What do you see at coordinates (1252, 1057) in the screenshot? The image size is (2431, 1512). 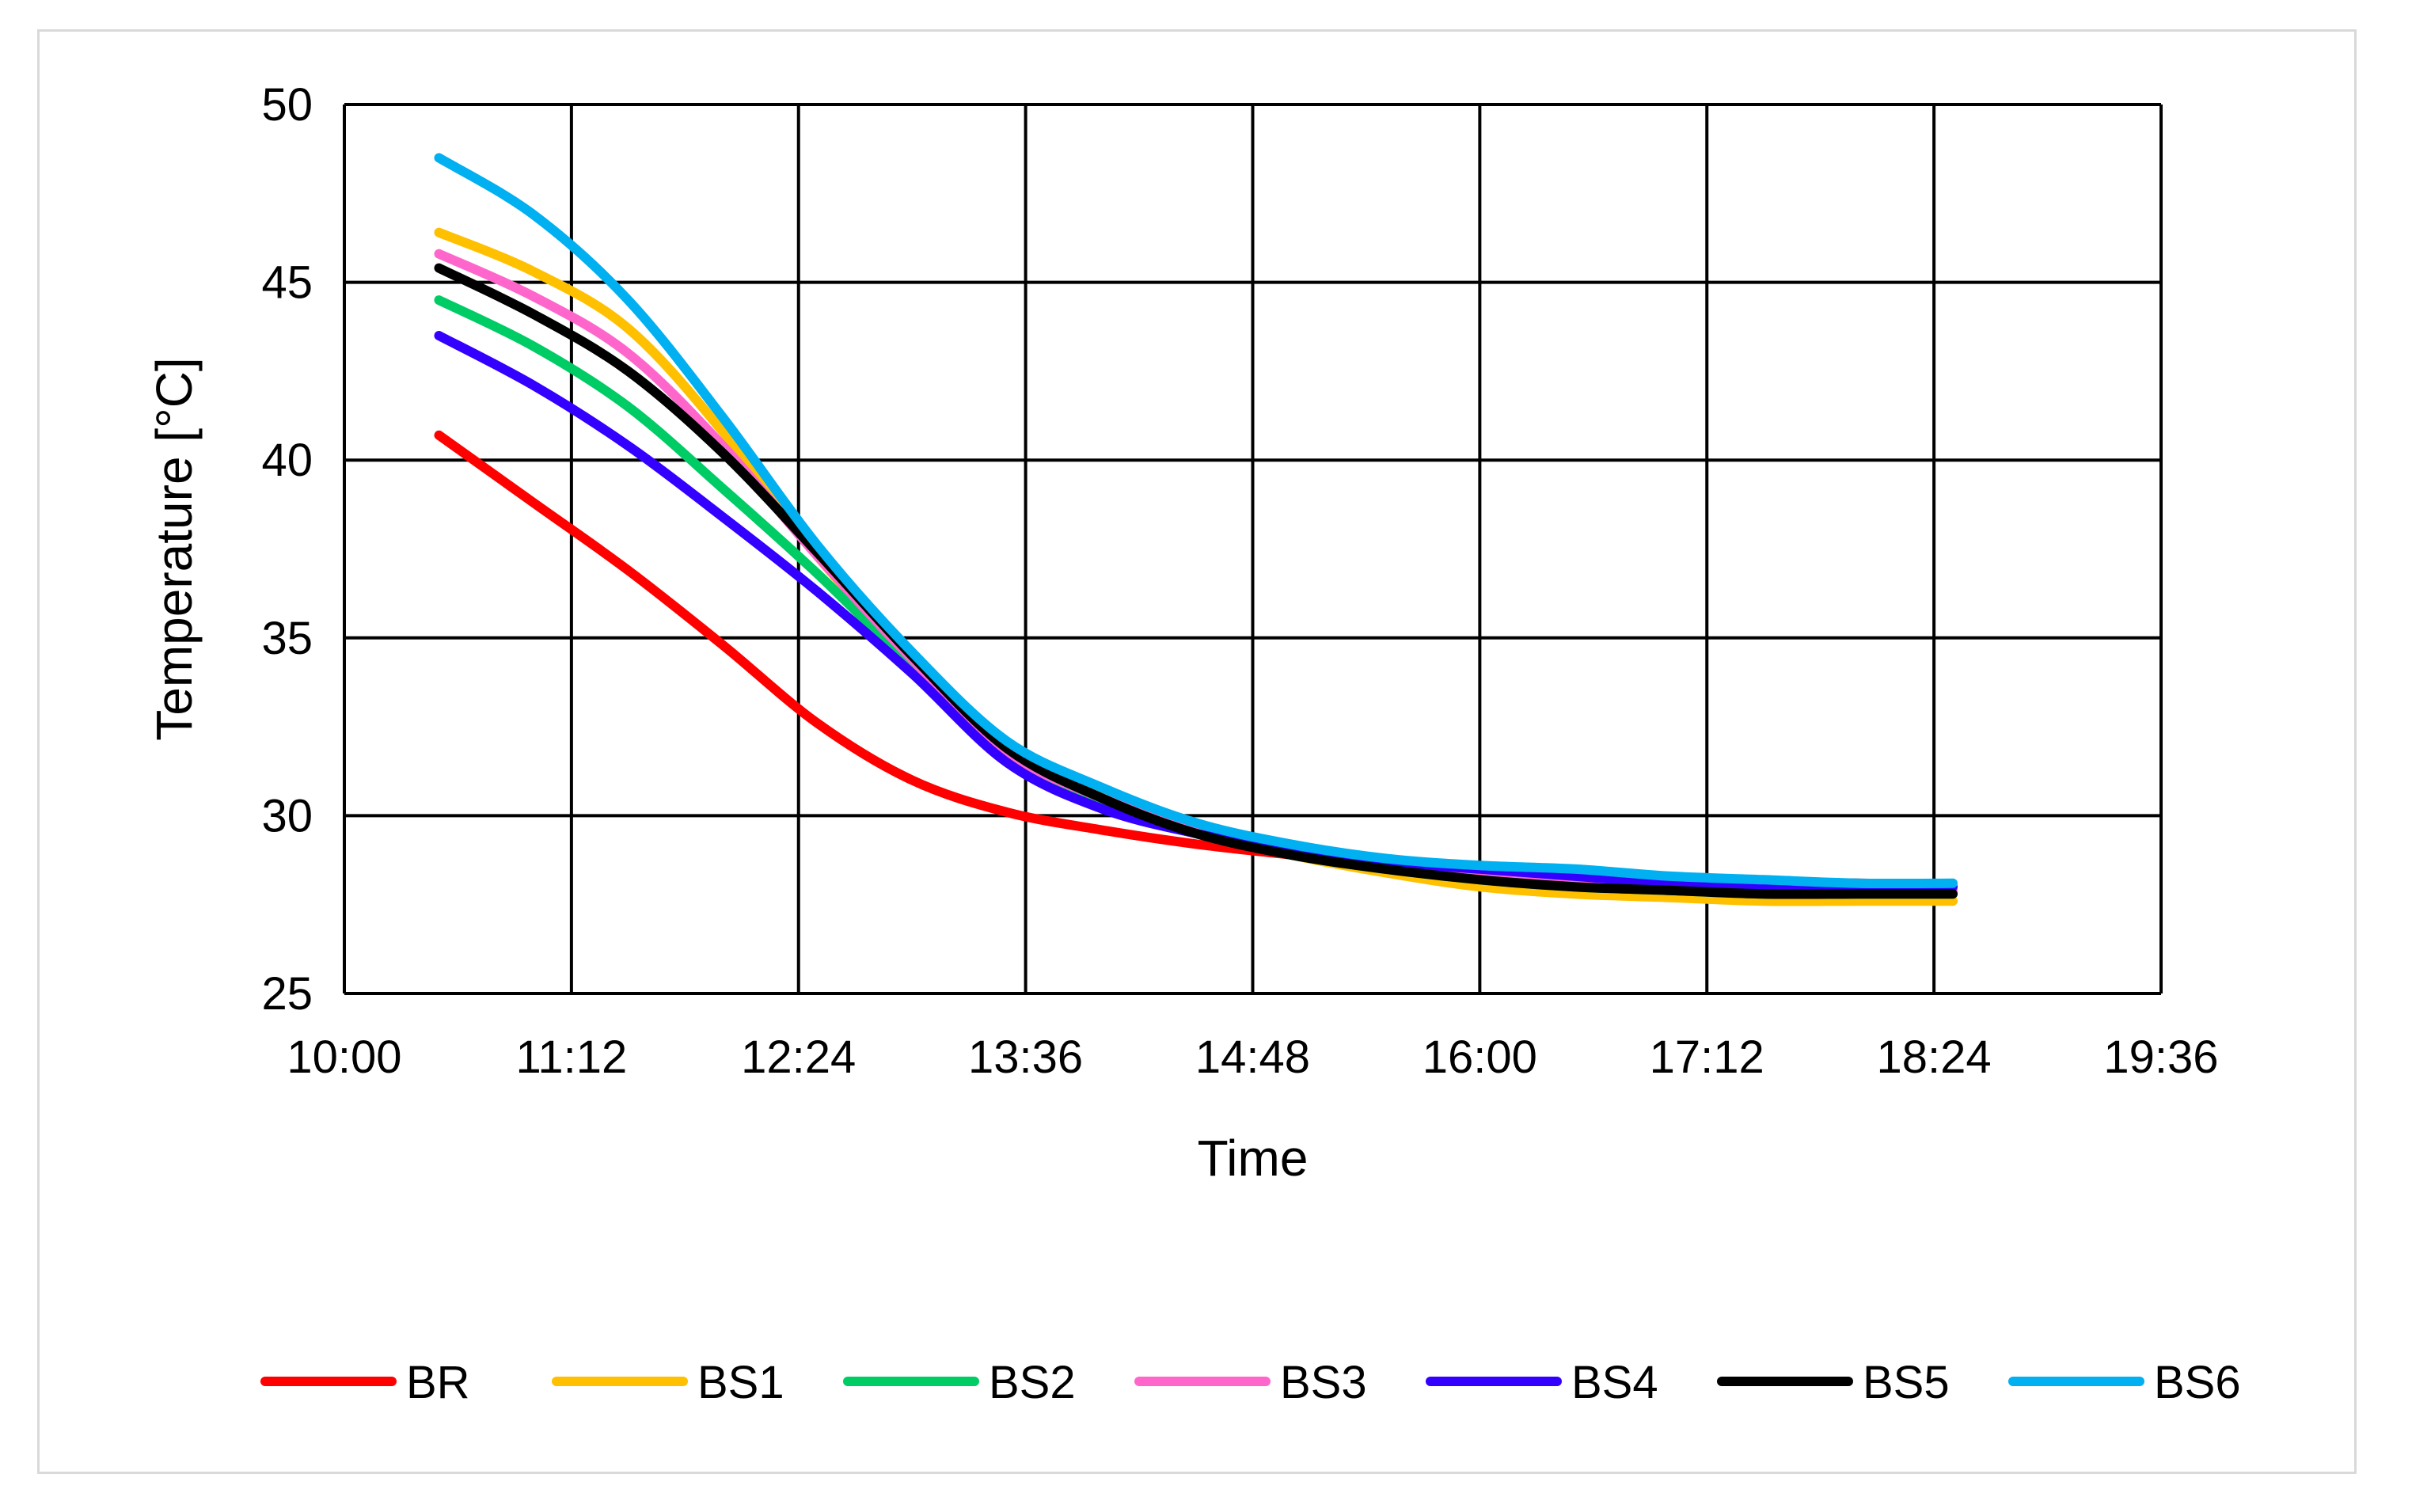 I see `x-tick-label: 14:48` at bounding box center [1252, 1057].